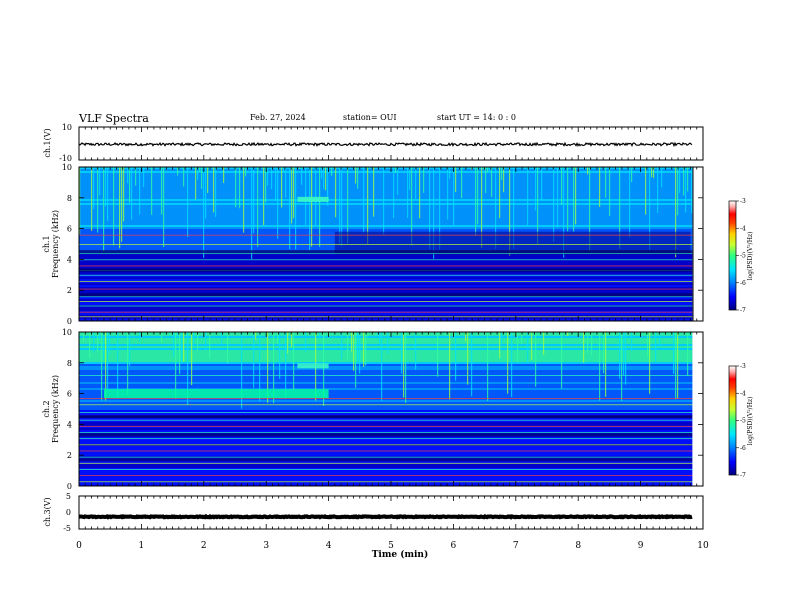 This screenshot has width=792, height=612. What do you see at coordinates (373, 512) in the screenshot?
I see `ch3-waveform-panel: 5 0 -5 ch.3(V)` at bounding box center [373, 512].